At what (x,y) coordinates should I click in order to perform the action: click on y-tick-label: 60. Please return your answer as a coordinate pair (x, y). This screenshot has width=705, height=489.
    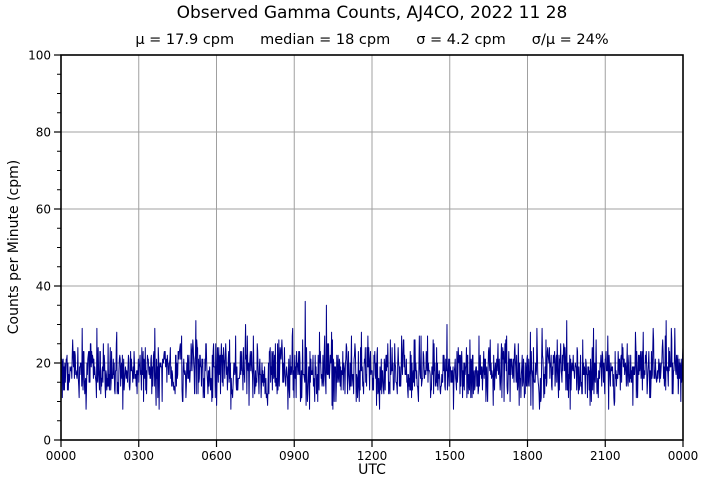
    Looking at the image, I should click on (43, 210).